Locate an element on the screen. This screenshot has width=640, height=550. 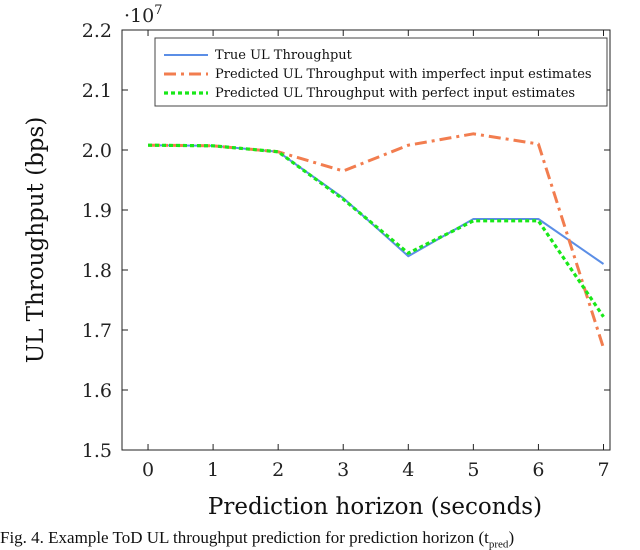
x-tick-label: 3 is located at coordinates (343, 470).